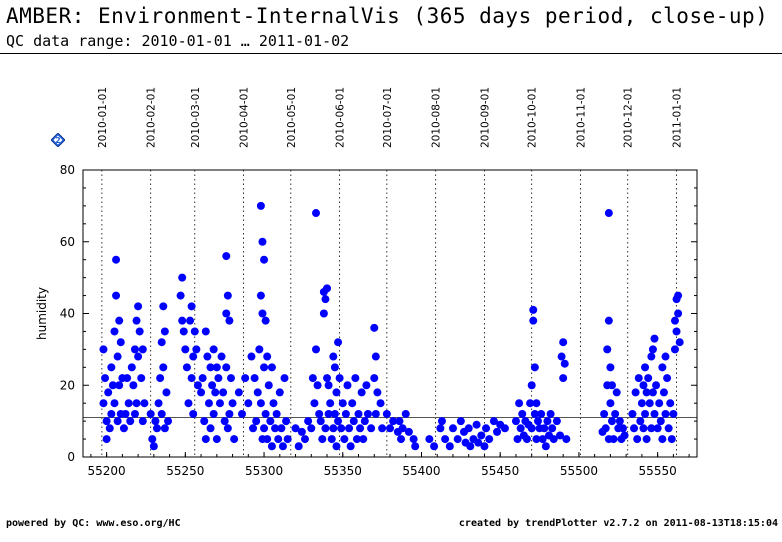 Image resolution: width=782 pixels, height=542 pixels. What do you see at coordinates (58, 140) in the screenshot?
I see `help-question-icon: 2` at bounding box center [58, 140].